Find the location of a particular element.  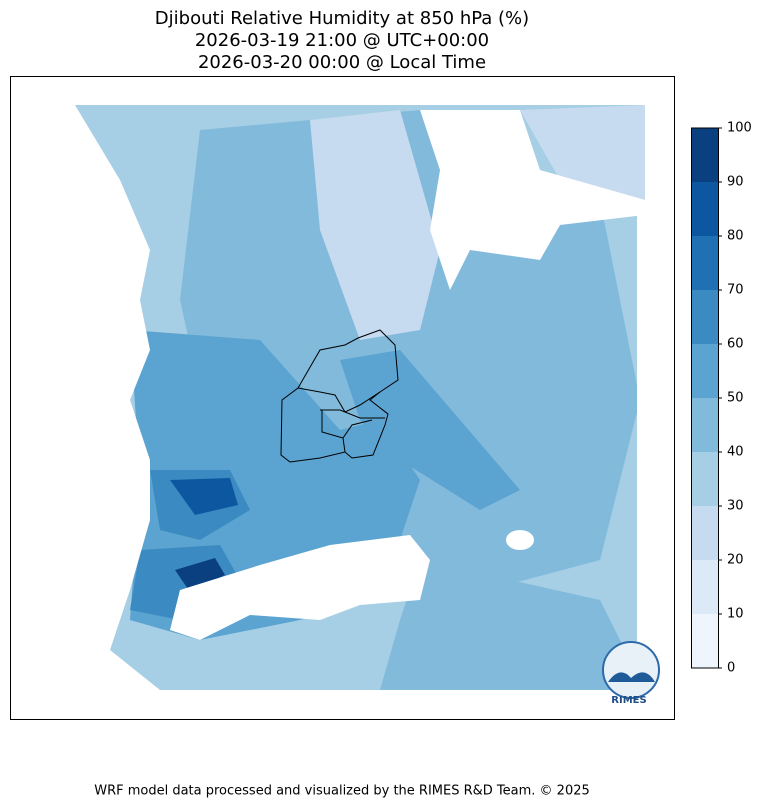

colorbar-tick-label: 10 is located at coordinates (735, 614).